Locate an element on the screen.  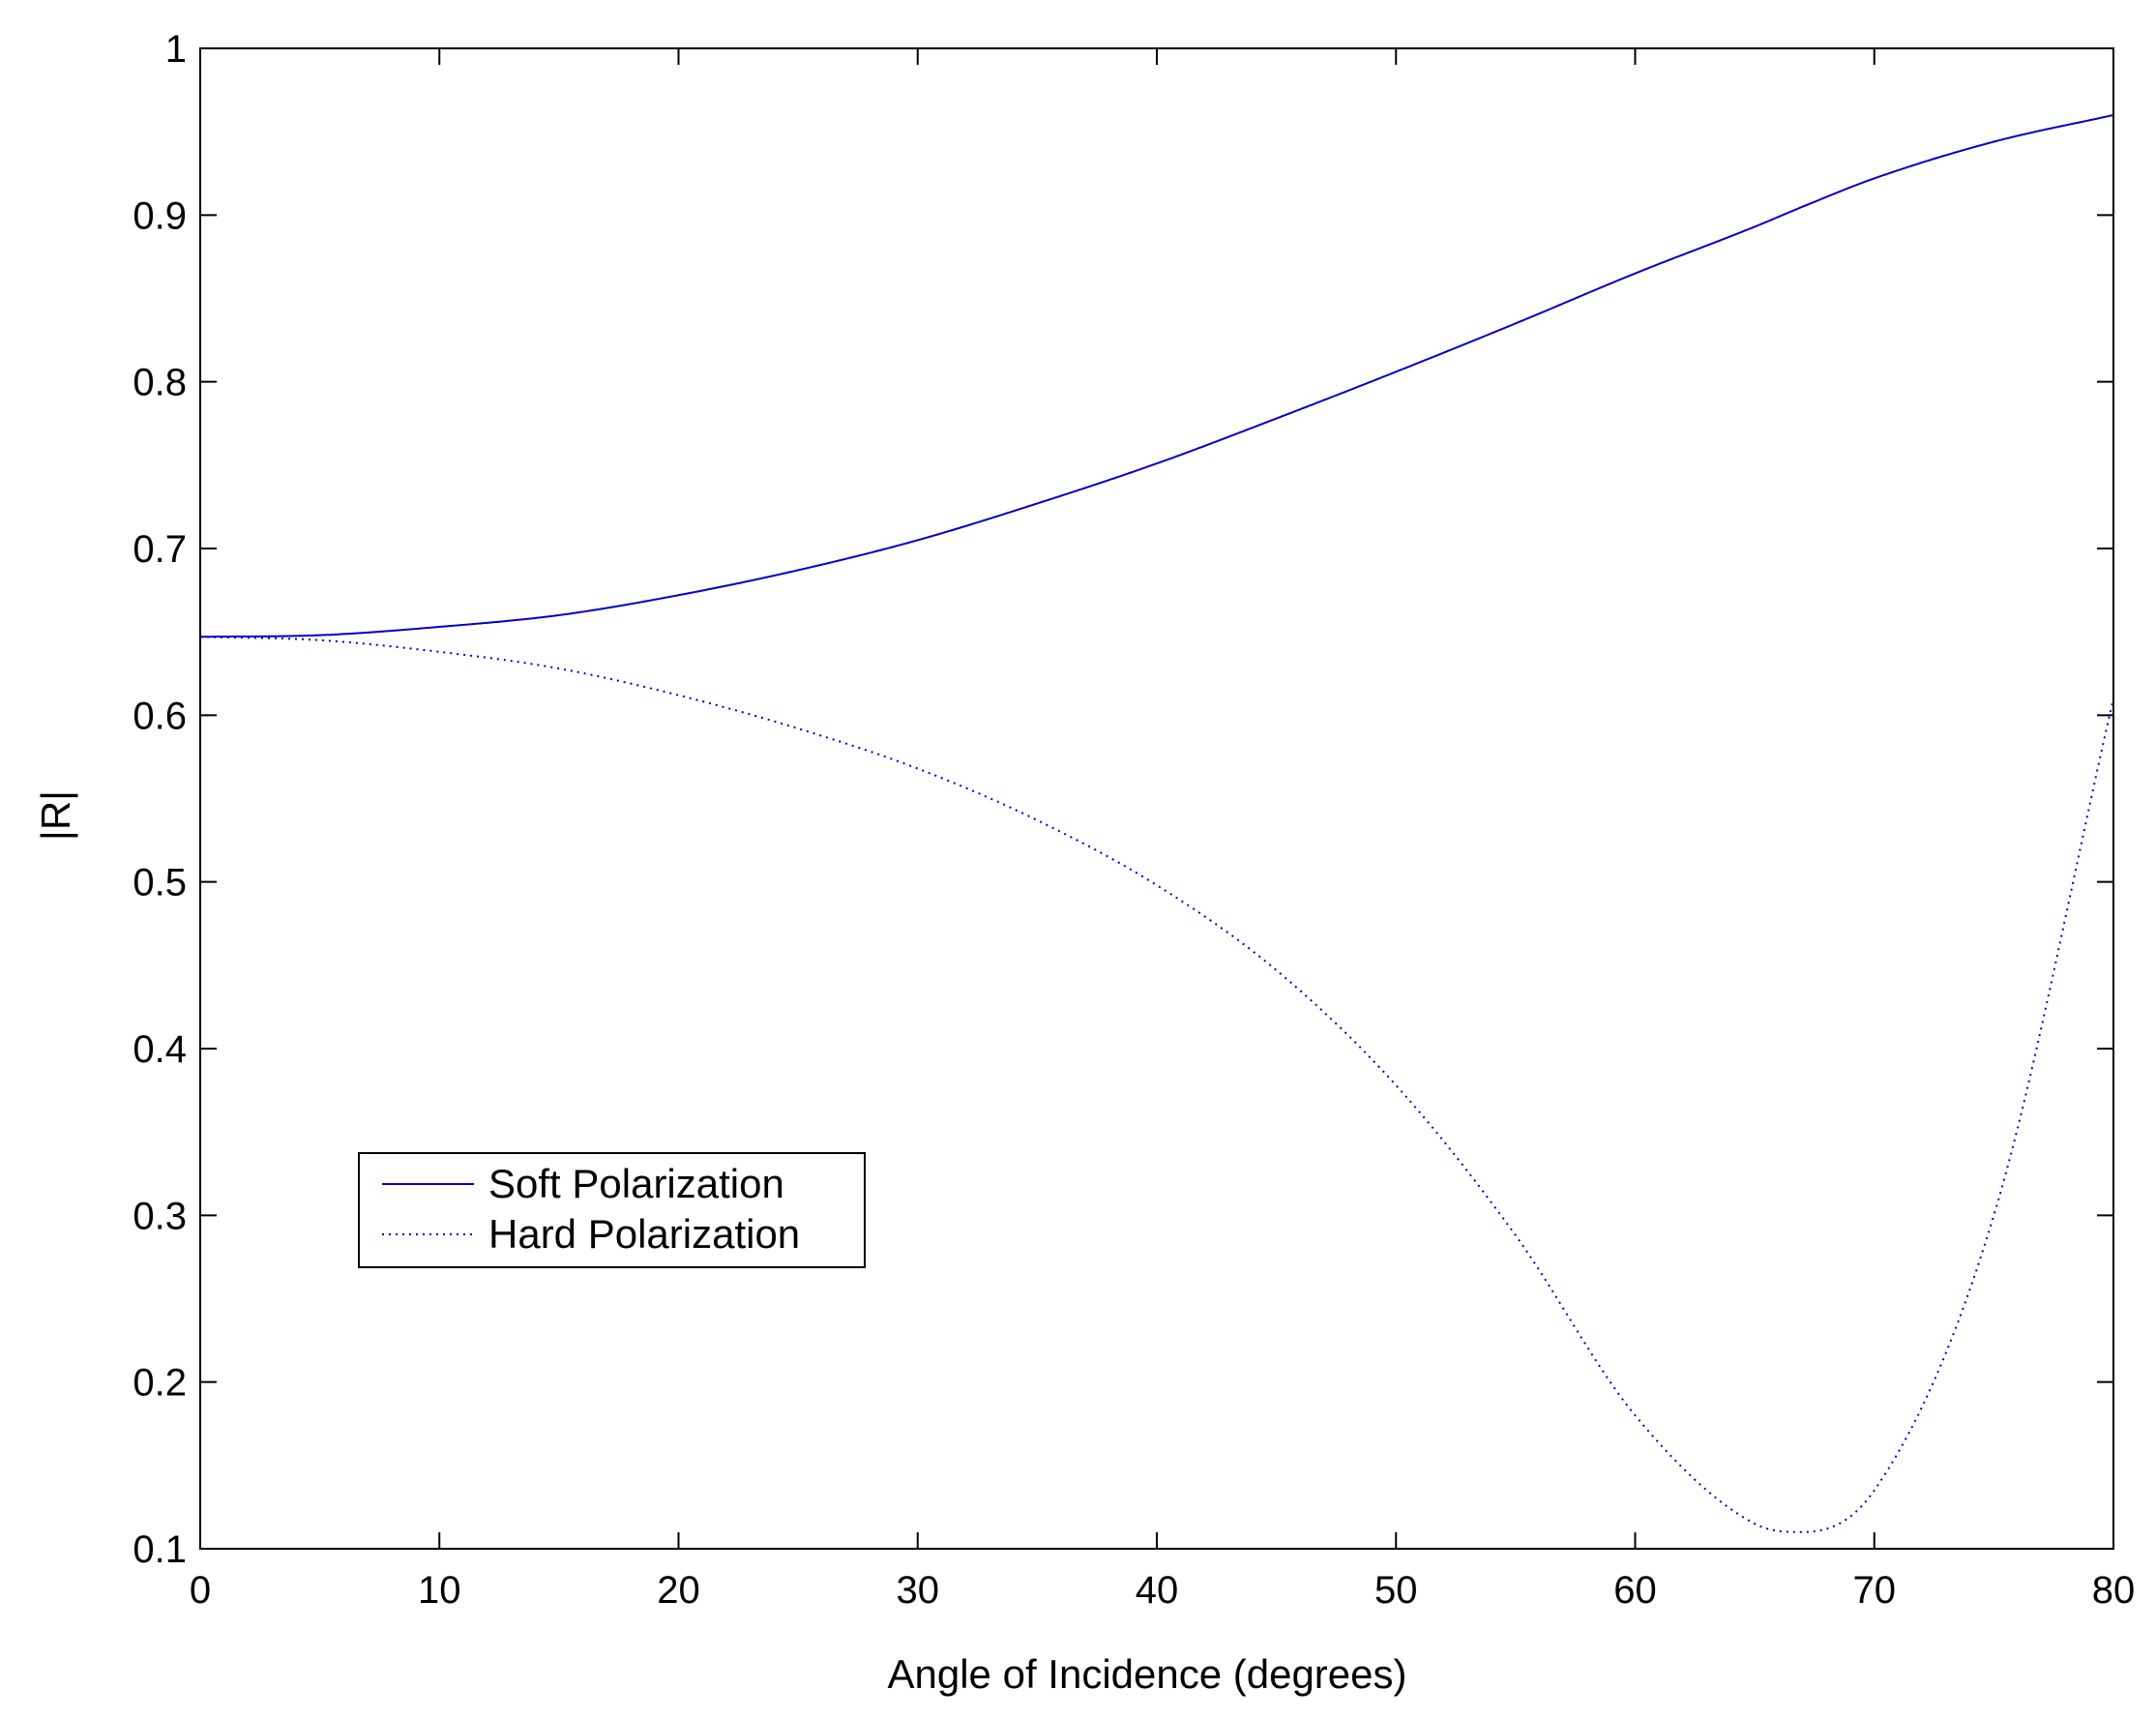
legend-box is located at coordinates (612, 1210).